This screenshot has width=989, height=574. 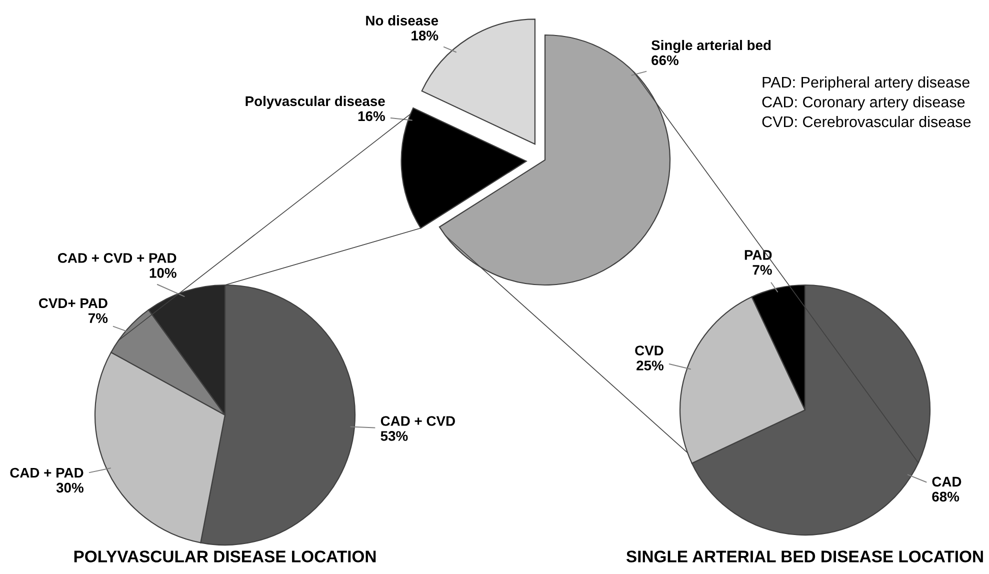 I want to click on slice-label: CAD + CVD + PAD, so click(x=117, y=258).